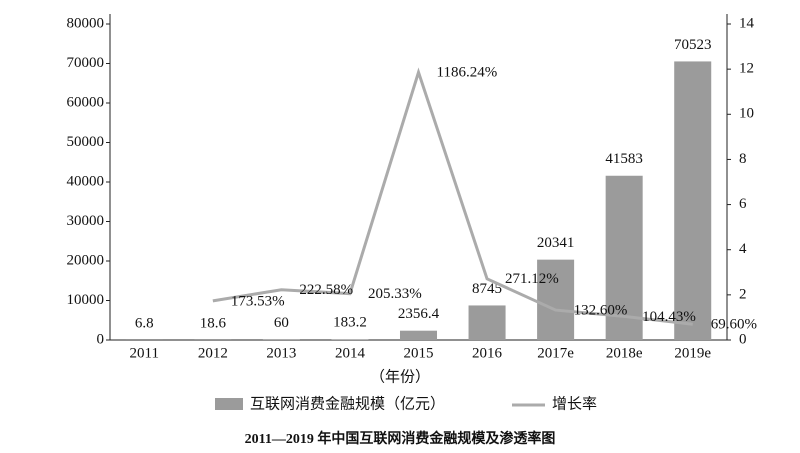  Describe the element at coordinates (743, 204) in the screenshot. I see `y2-tick-label: 6` at that location.